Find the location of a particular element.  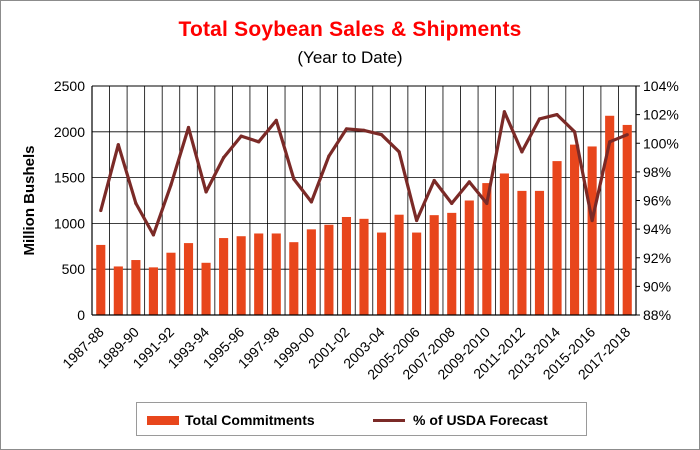

y2-tick-label: 98% is located at coordinates (657, 172).